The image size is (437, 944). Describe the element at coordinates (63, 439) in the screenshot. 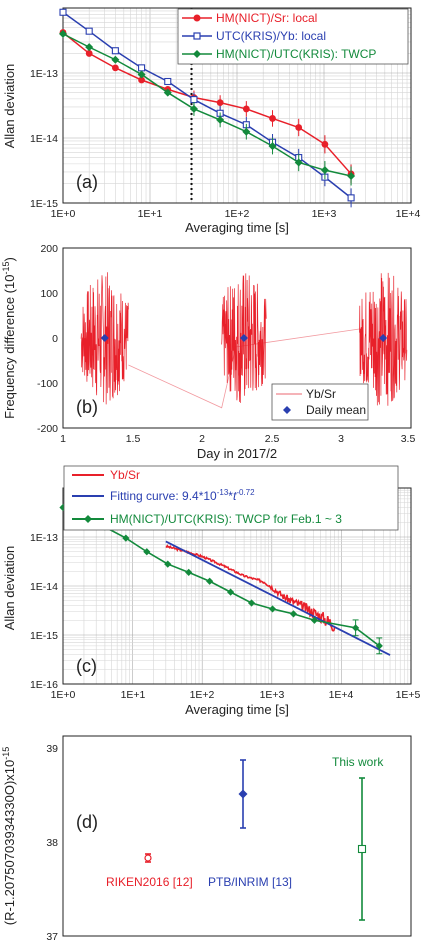

I see `b-xtick-0: 1` at that location.